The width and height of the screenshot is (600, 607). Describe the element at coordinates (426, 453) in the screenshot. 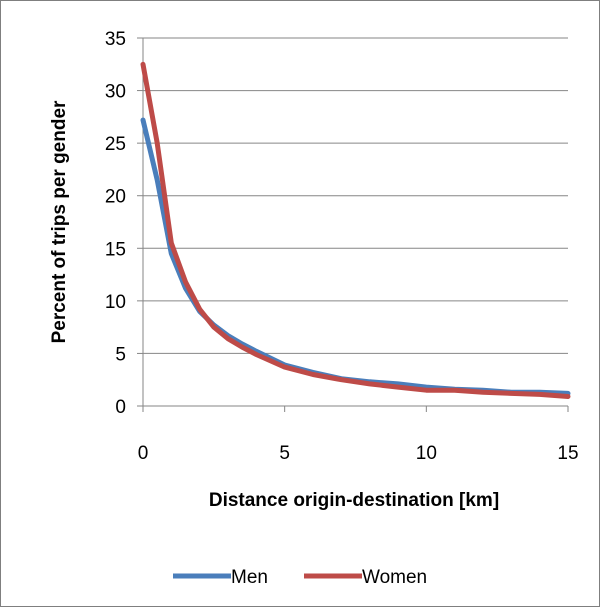

I see `x-tick-label-10: 10` at that location.